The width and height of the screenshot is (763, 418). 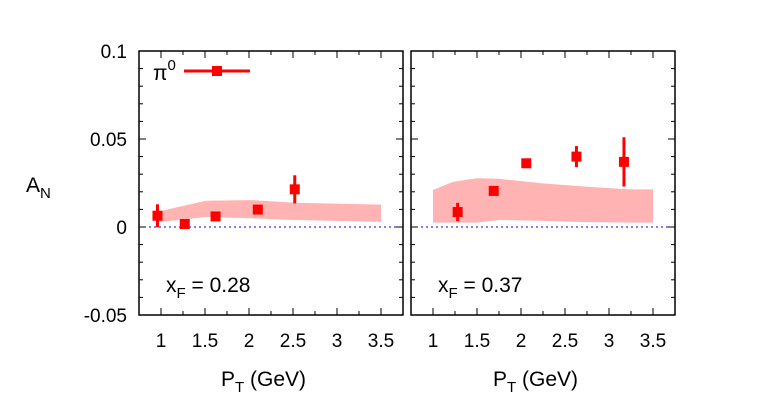 I want to click on xf-annotation: xF = 0.37, so click(x=480, y=288).